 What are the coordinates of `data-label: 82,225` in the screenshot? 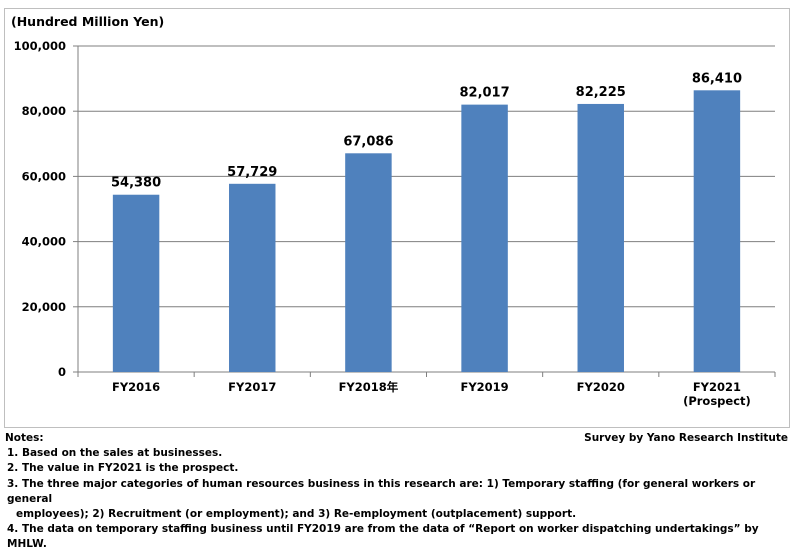 It's located at (601, 92).